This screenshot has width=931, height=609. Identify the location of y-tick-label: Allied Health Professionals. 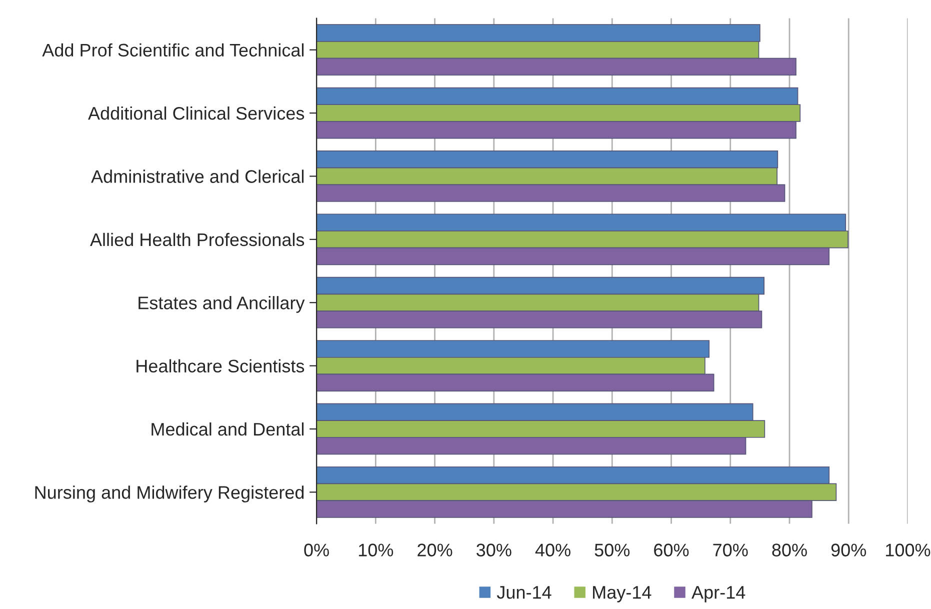
(197, 239).